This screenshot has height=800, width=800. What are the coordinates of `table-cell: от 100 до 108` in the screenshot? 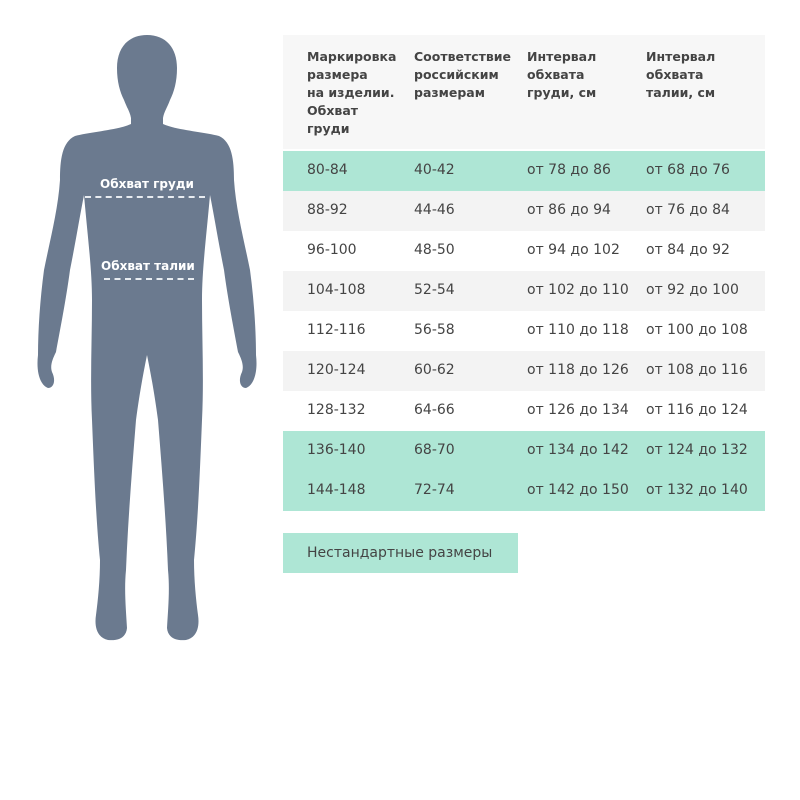 It's located at (697, 330).